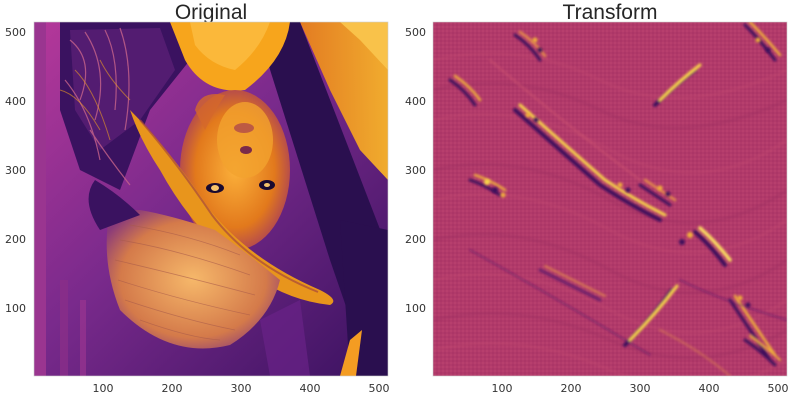 The width and height of the screenshot is (800, 400). I want to click on transform-y-axis: 500 400 300 200 100, so click(415, 170).